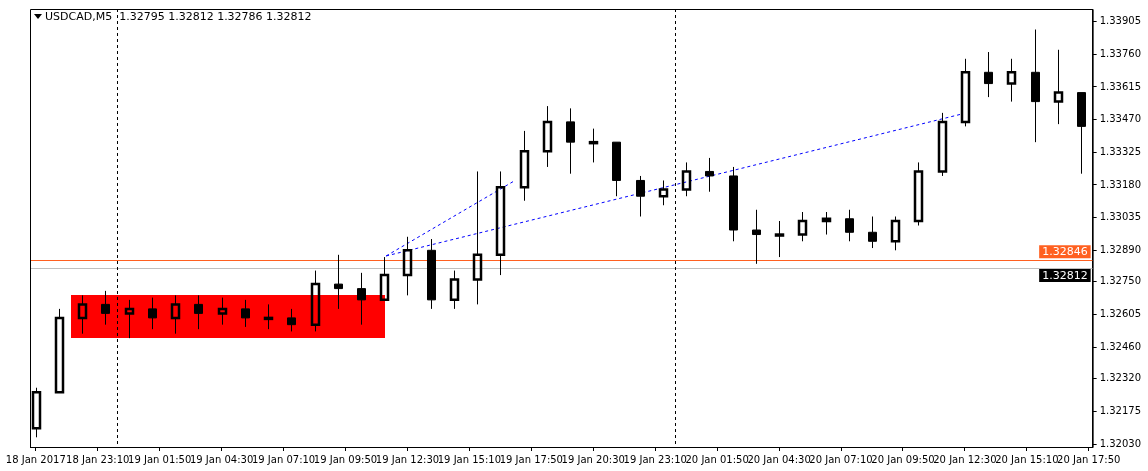  What do you see at coordinates (1120, 86) in the screenshot?
I see `y-tick-label: 1.33615` at bounding box center [1120, 86].